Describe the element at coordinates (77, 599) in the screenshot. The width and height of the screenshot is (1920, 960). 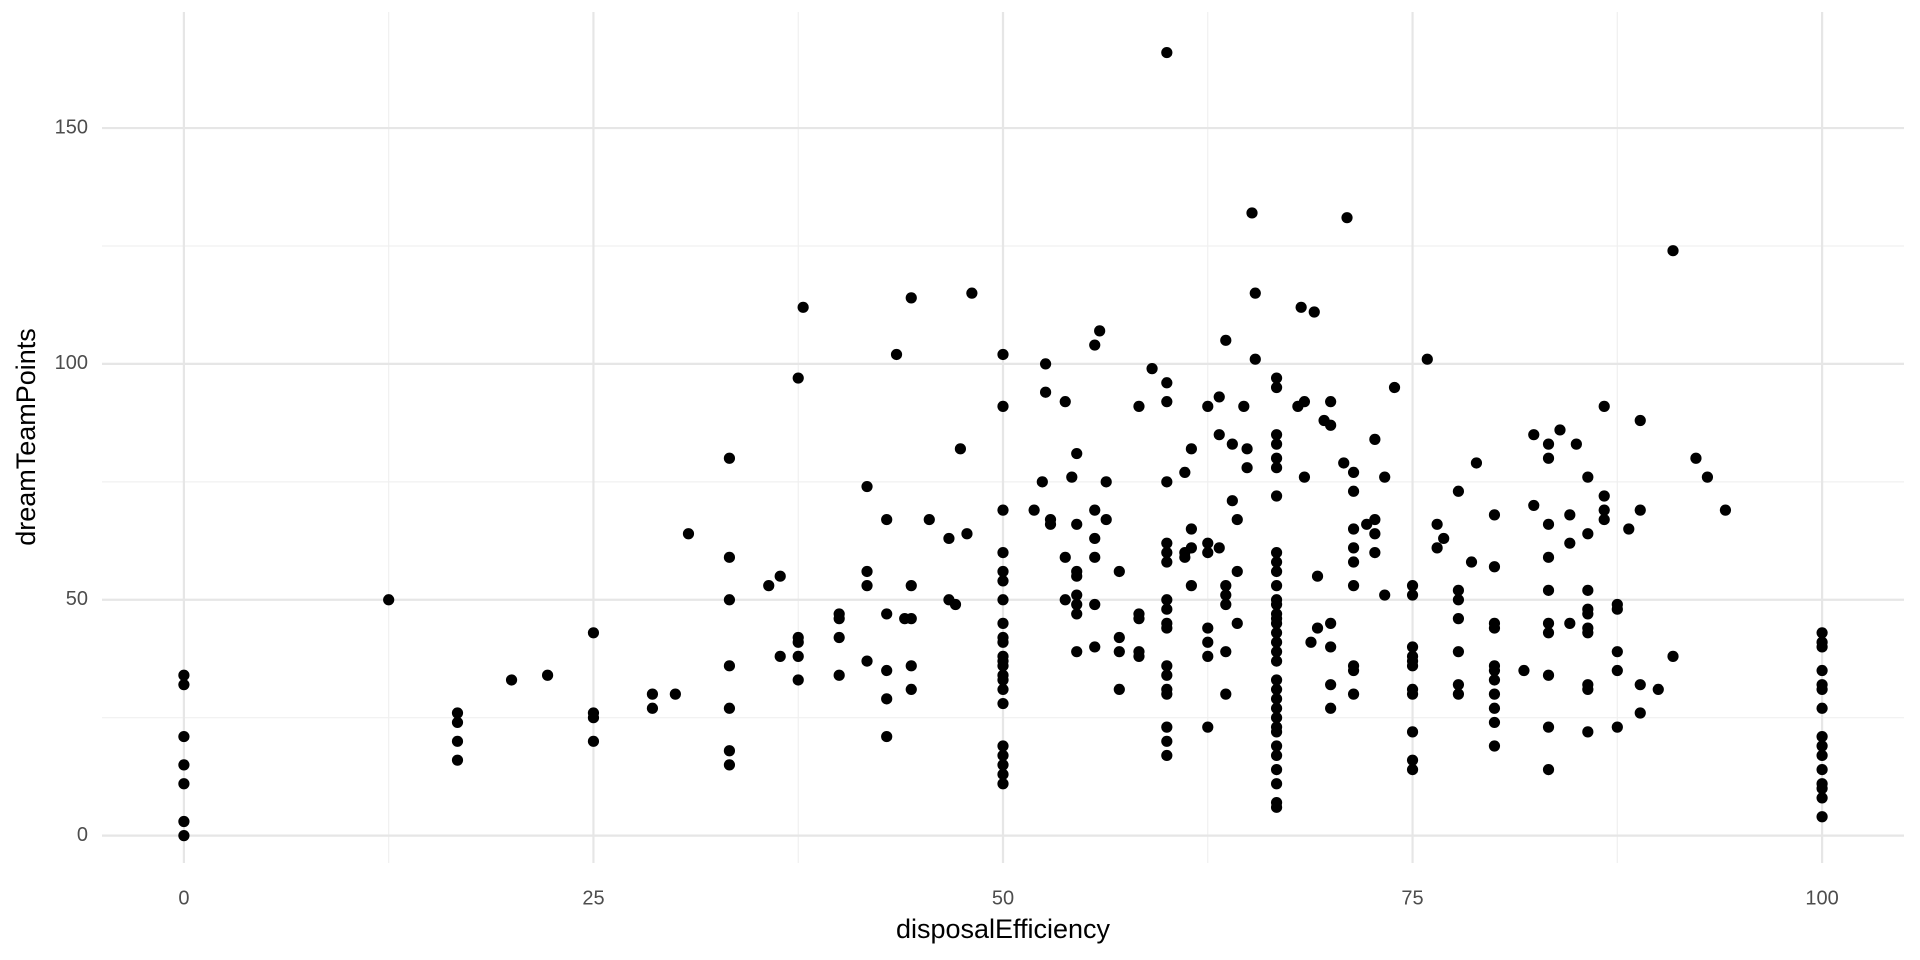
I see `y-tick-label: 50` at that location.